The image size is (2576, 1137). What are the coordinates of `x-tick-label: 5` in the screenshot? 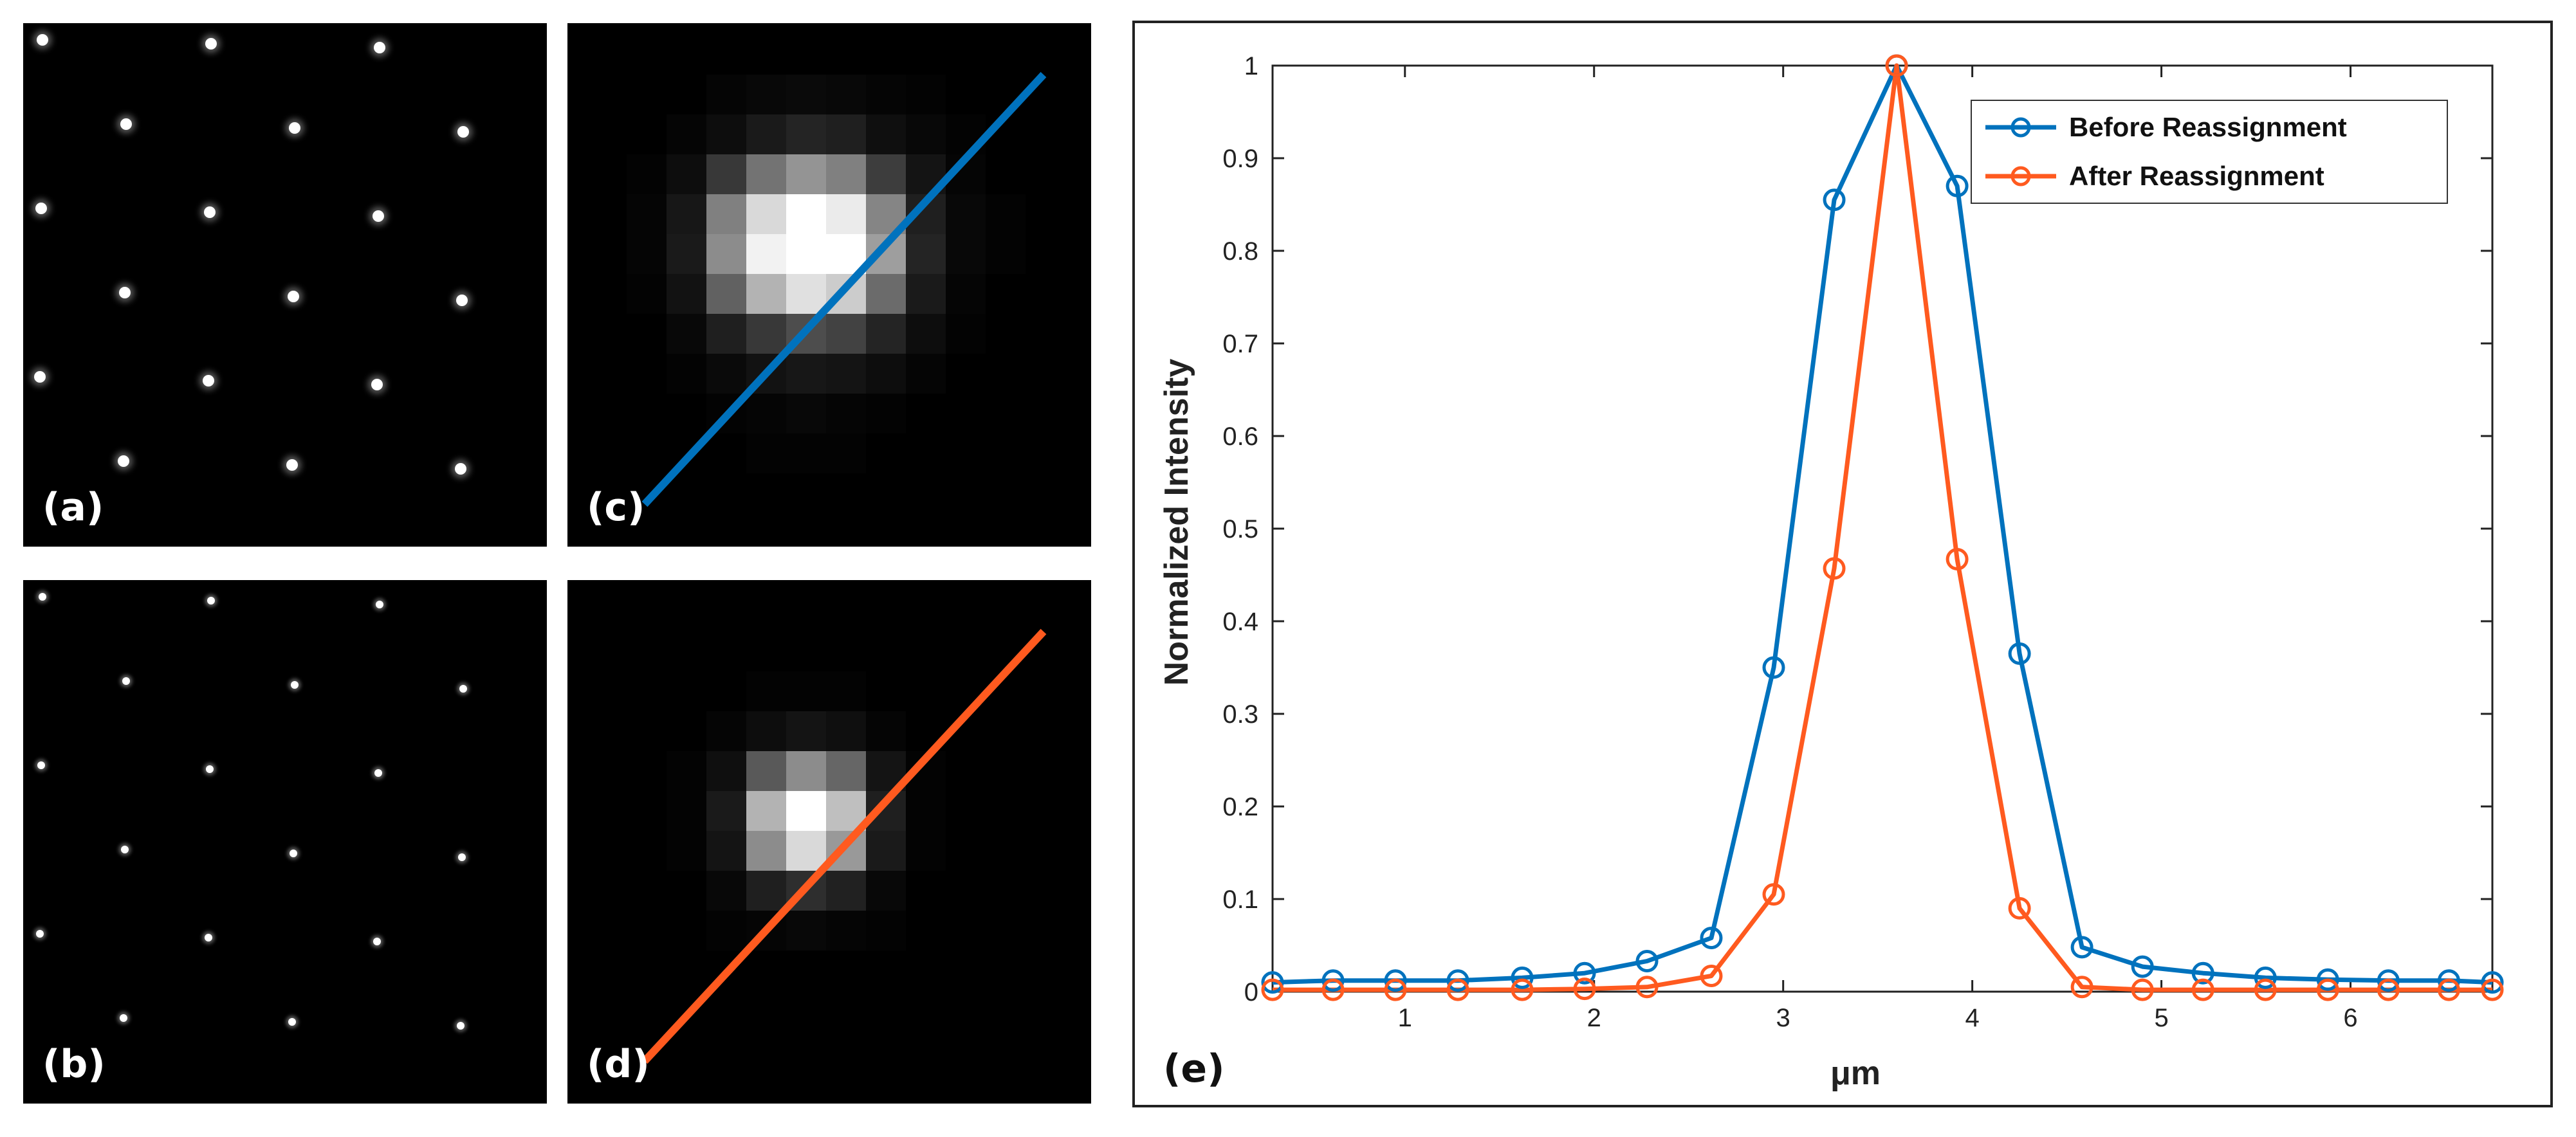 It's located at (2161, 1018).